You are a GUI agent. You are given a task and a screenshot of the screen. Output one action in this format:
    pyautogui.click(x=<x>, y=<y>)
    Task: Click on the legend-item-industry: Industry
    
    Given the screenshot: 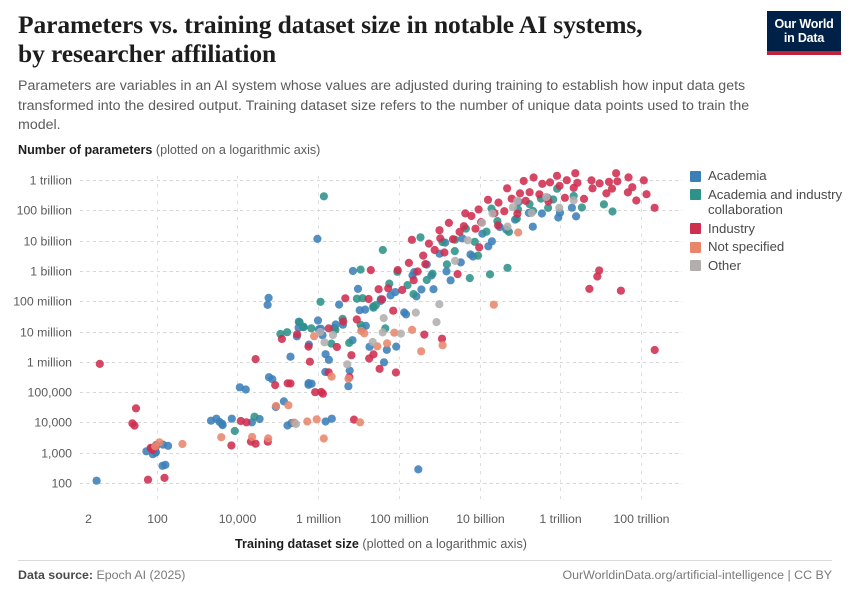 What is the action you would take?
    pyautogui.click(x=769, y=229)
    